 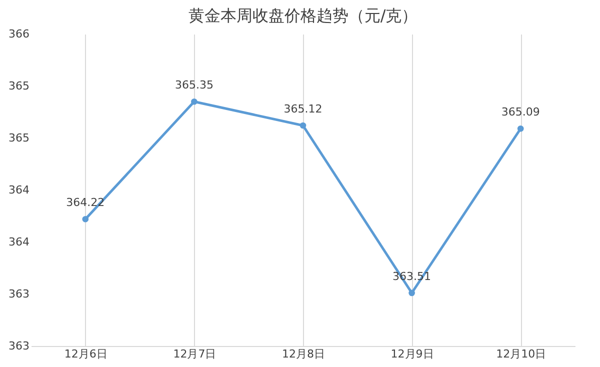 What do you see at coordinates (194, 85) in the screenshot?
I see `data-label: 365.35` at bounding box center [194, 85].